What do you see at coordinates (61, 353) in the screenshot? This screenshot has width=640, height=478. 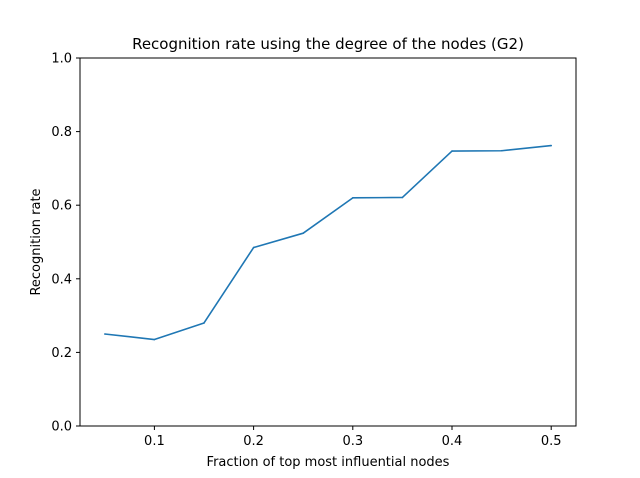 I see `y-tick-label: 0.2` at bounding box center [61, 353].